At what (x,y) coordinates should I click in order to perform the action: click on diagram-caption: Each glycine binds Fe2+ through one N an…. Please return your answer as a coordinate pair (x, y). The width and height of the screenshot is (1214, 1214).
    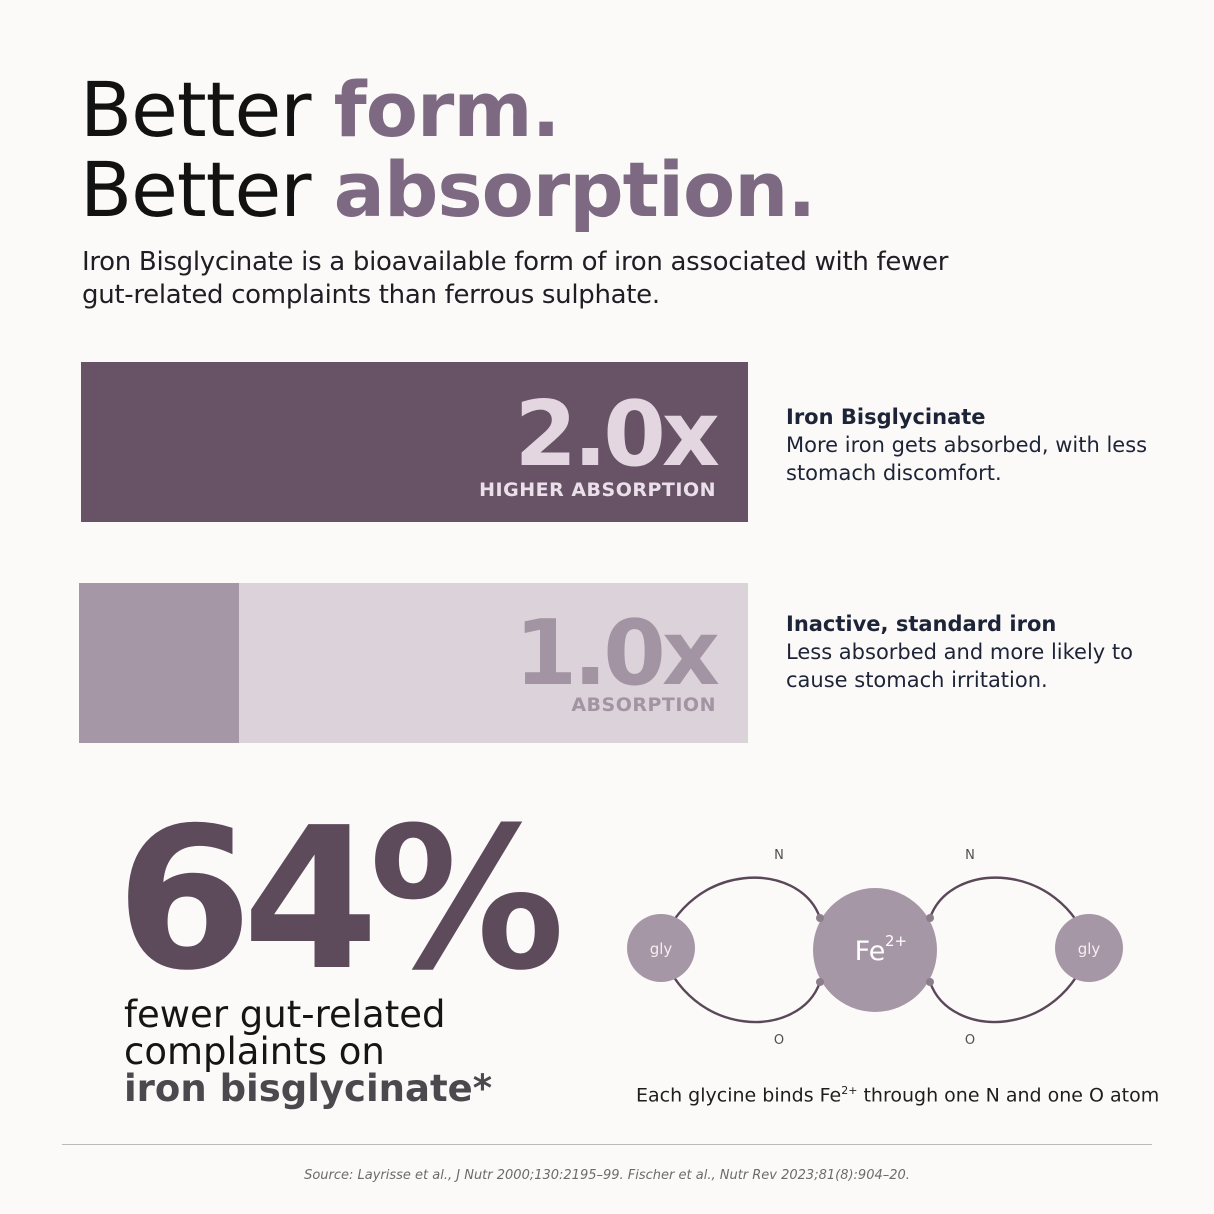
    Looking at the image, I should click on (898, 1095).